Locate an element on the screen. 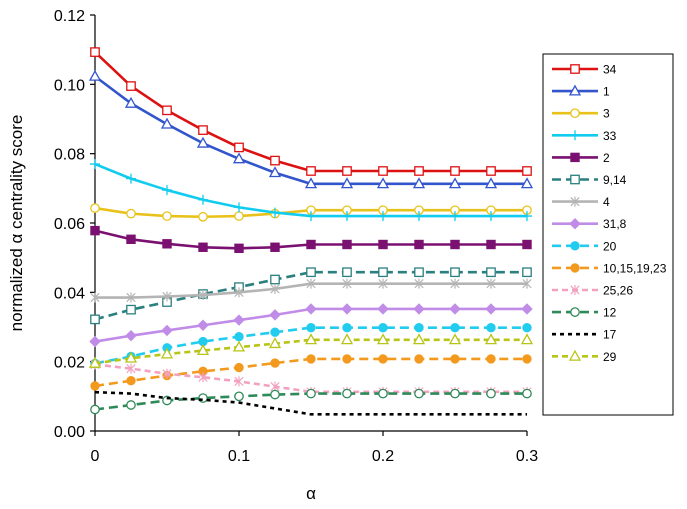 The height and width of the screenshot is (509, 687). y-axis-title: normalized α centrality score is located at coordinates (16, 223).